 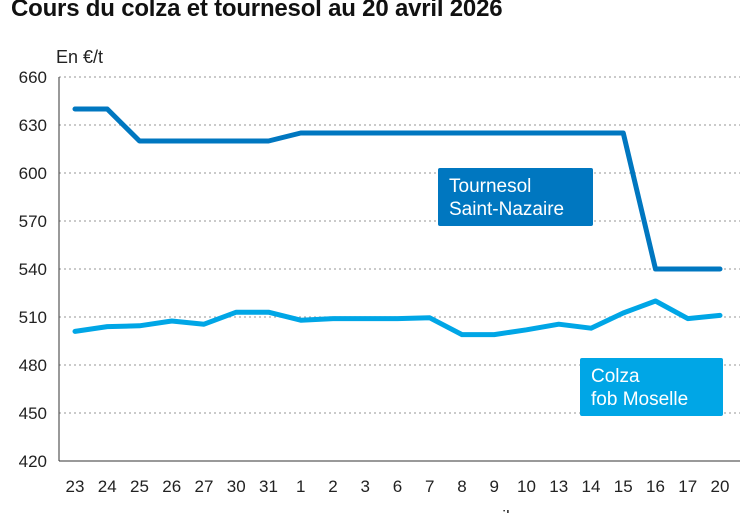 I want to click on x-tick-label: 15, so click(x=623, y=486).